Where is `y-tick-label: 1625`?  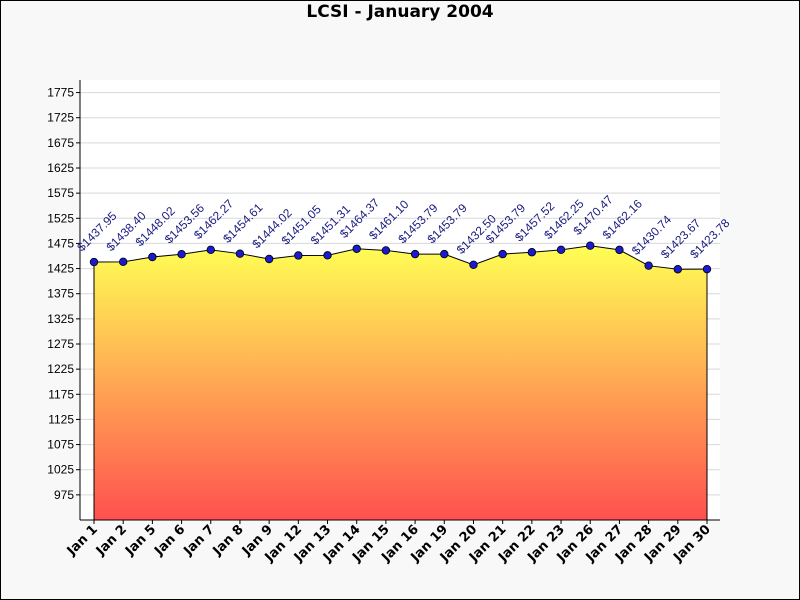 y-tick-label: 1625 is located at coordinates (60, 168).